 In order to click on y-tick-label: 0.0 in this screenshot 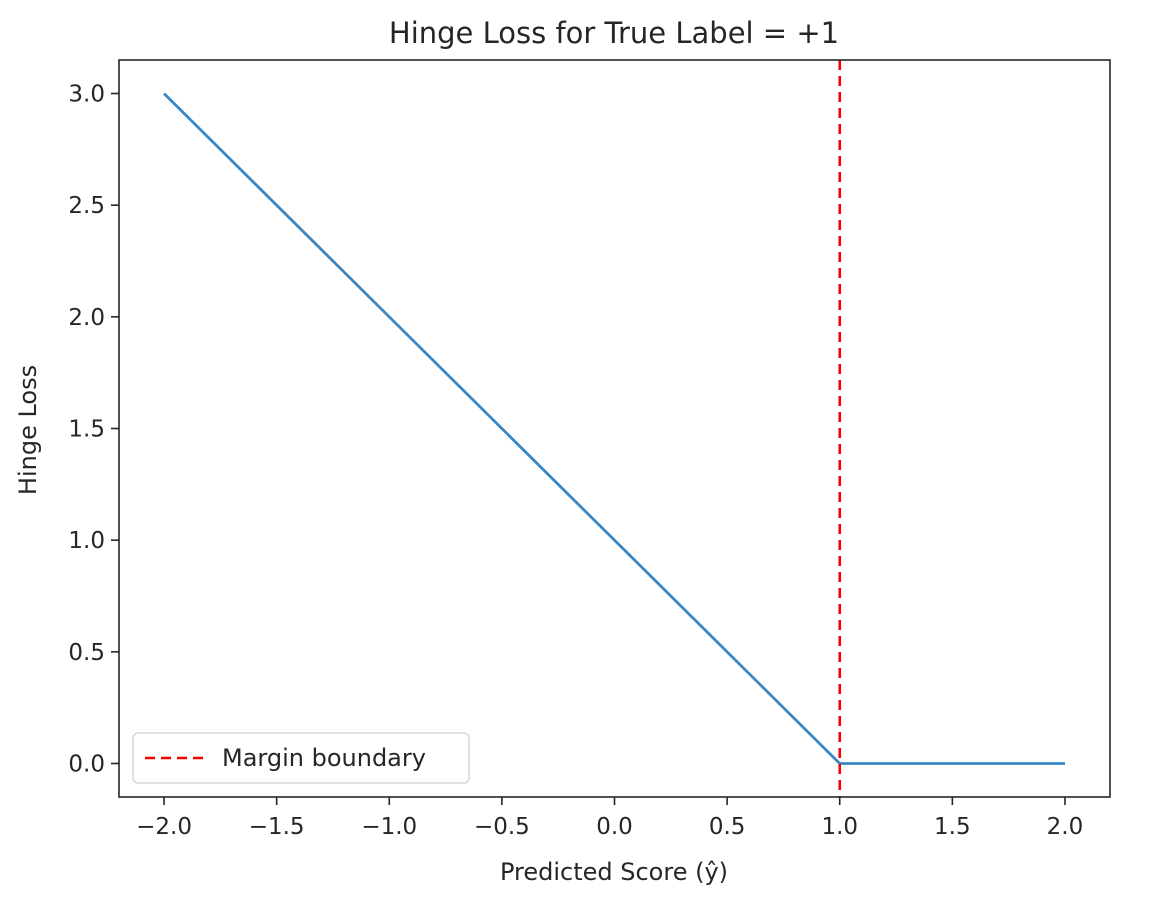, I will do `click(86, 765)`.